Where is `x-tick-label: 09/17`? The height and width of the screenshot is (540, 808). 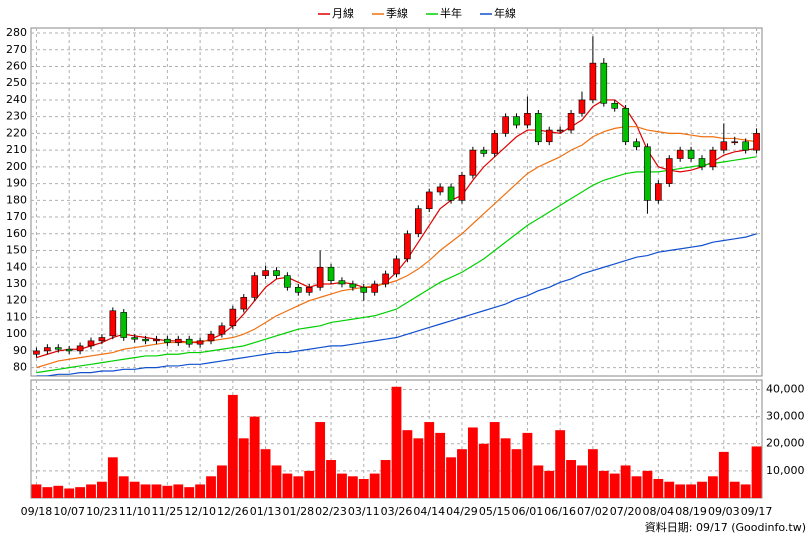 x-tick-label: 09/17 is located at coordinates (757, 511).